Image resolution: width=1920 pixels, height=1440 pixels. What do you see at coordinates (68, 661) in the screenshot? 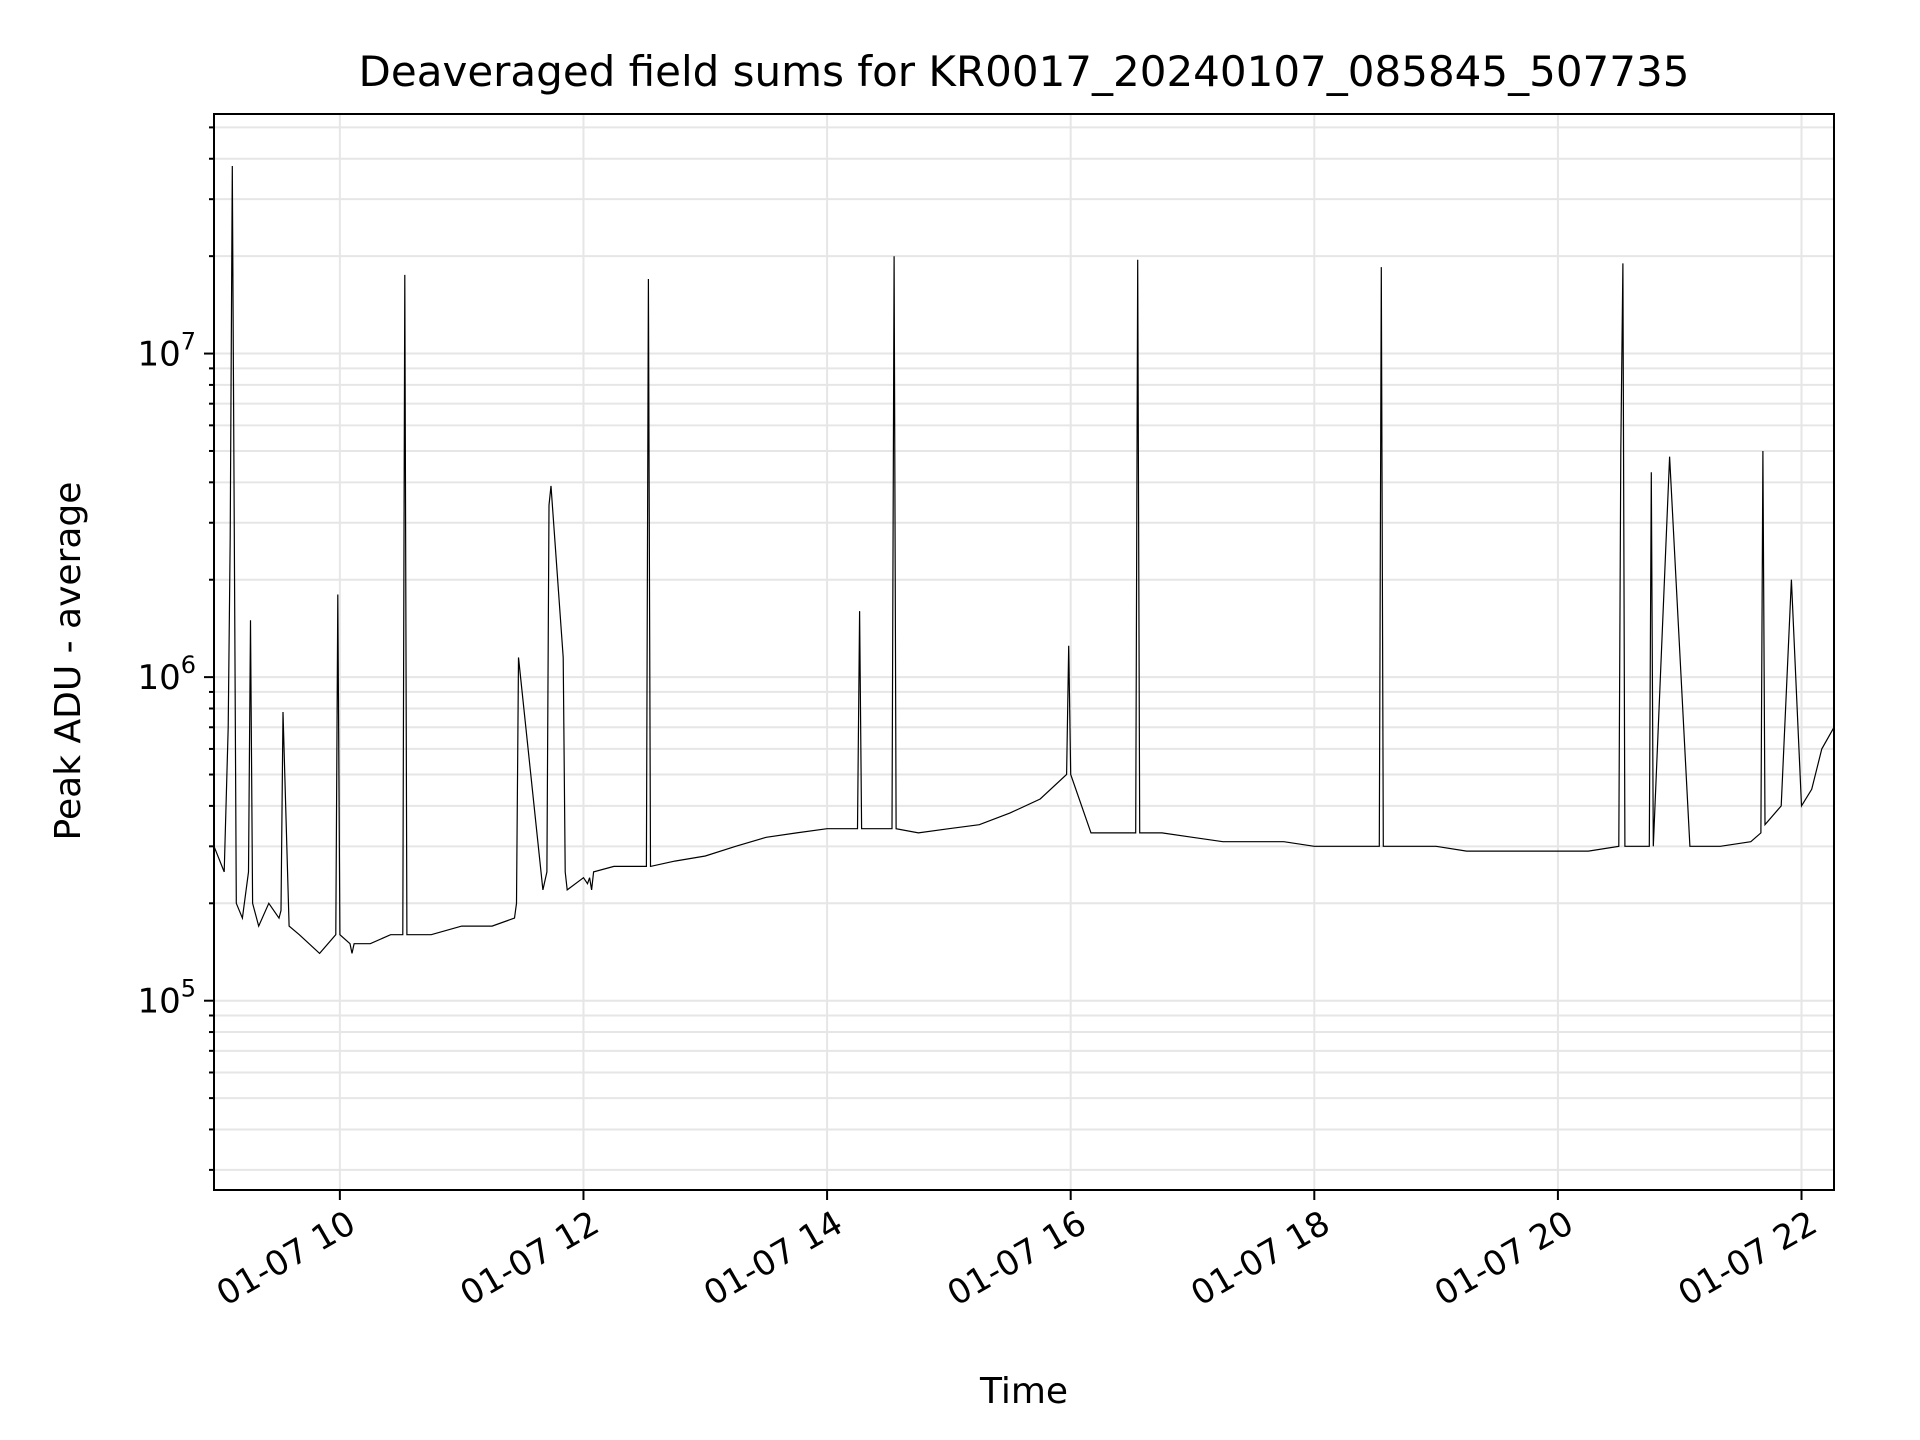
I see `y-axis-label: Peak ADU - average` at bounding box center [68, 661].